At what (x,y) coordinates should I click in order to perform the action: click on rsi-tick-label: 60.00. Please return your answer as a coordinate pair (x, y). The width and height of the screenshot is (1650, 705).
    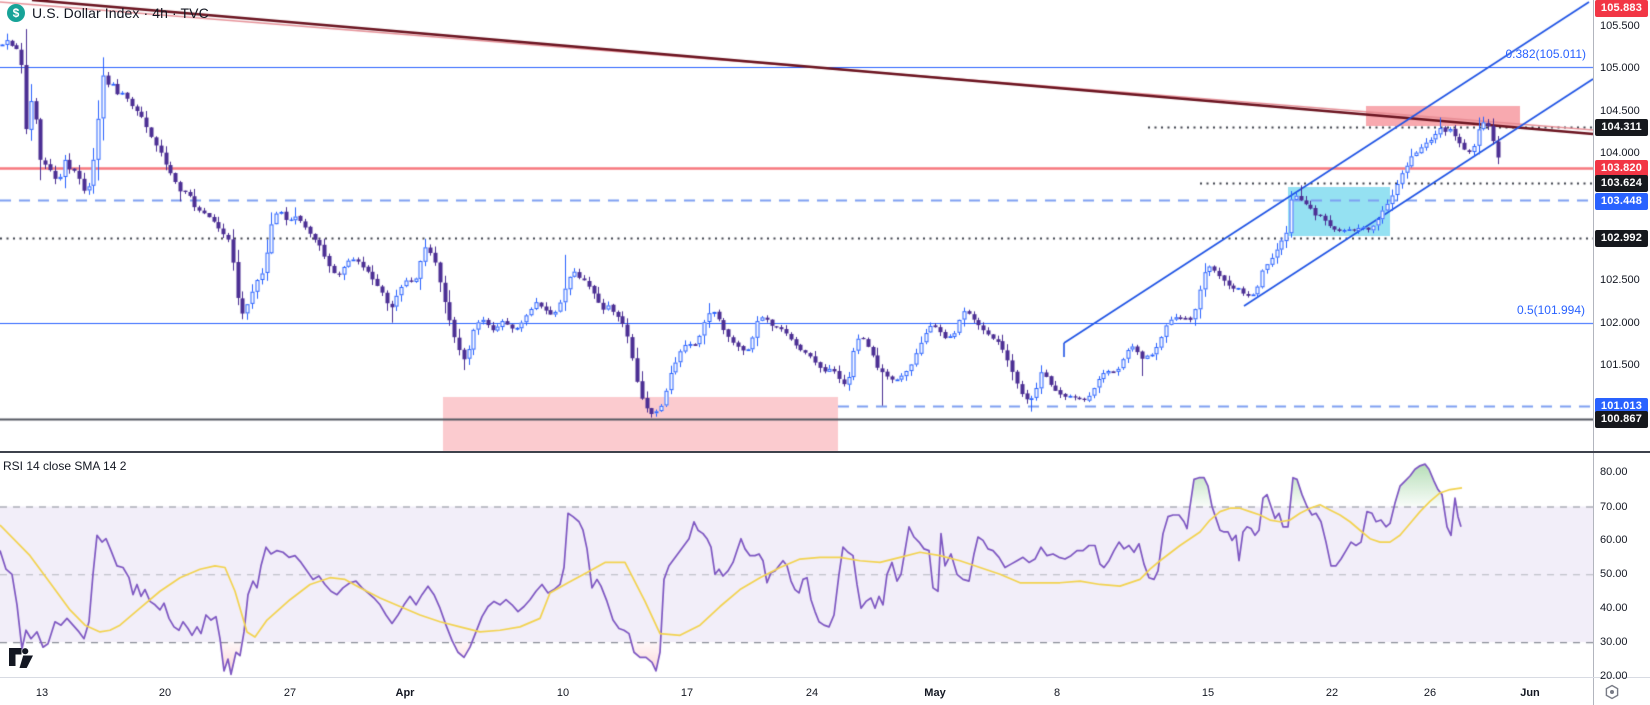
    Looking at the image, I should click on (1614, 540).